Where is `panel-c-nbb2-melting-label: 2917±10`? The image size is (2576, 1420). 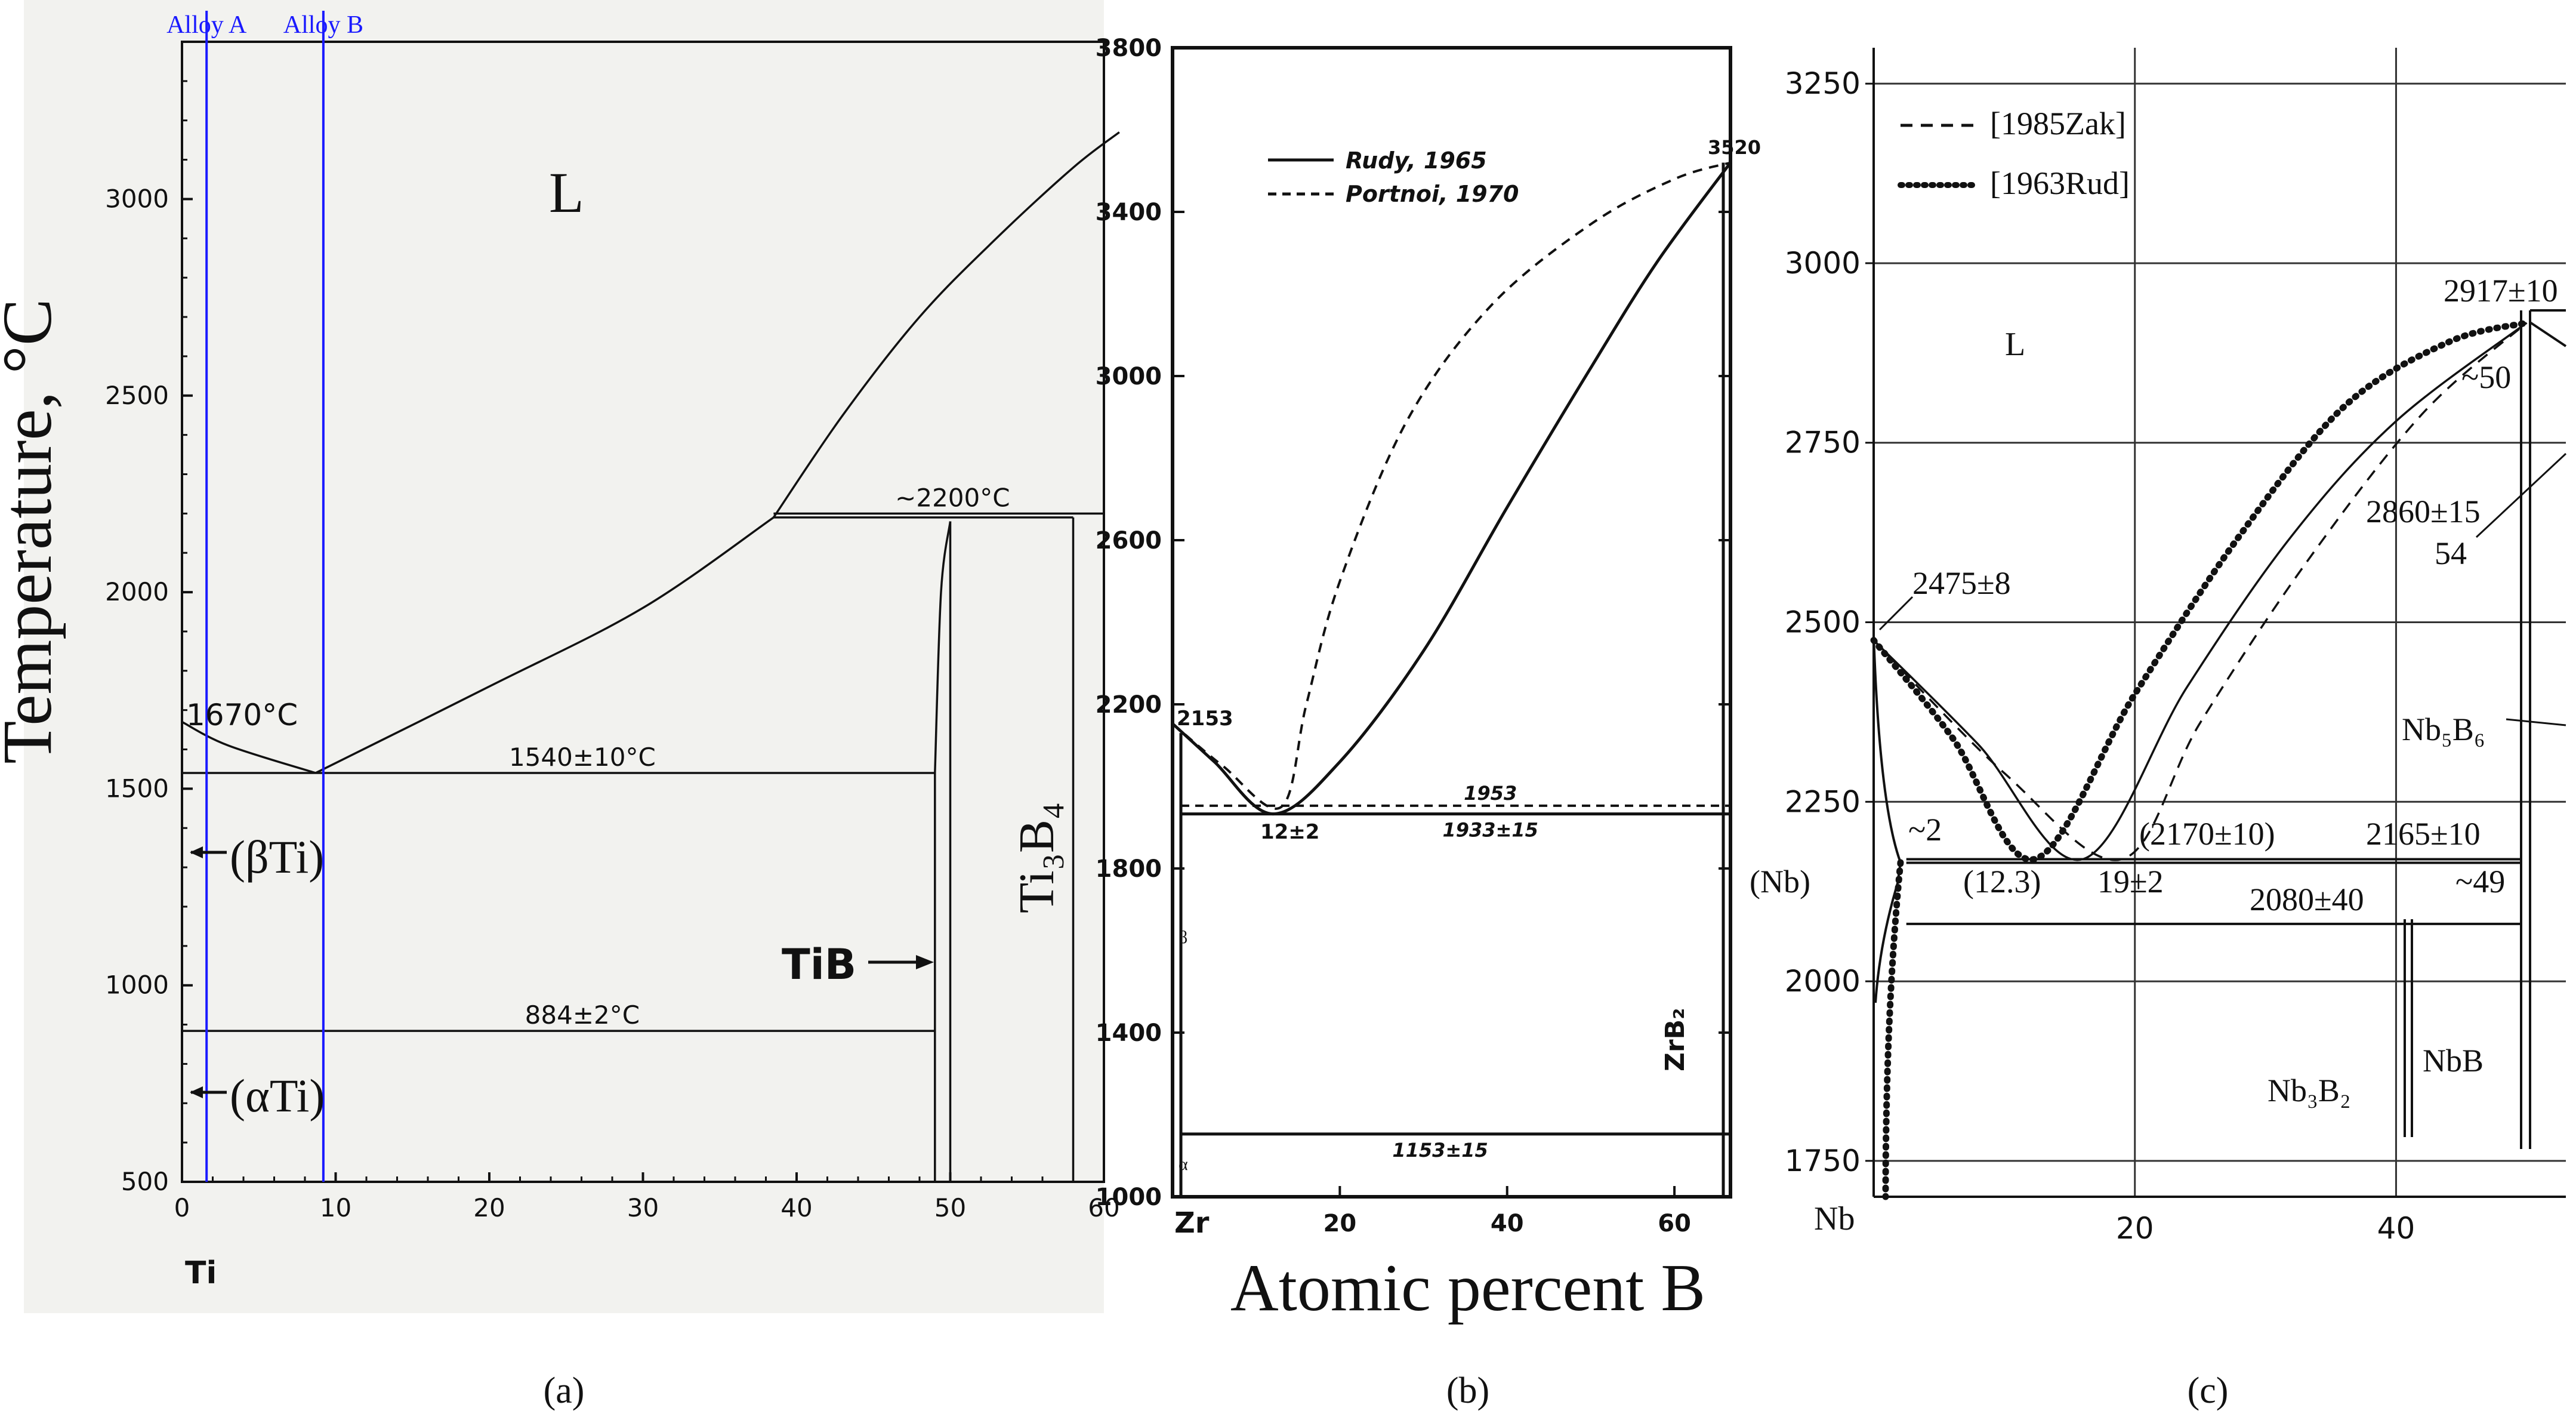 panel-c-nbb2-melting-label: 2917±10 is located at coordinates (2501, 291).